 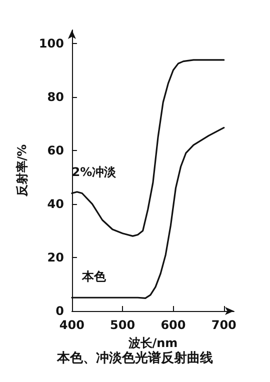 I want to click on y-axis-title: 反射率/%, so click(x=22, y=171).